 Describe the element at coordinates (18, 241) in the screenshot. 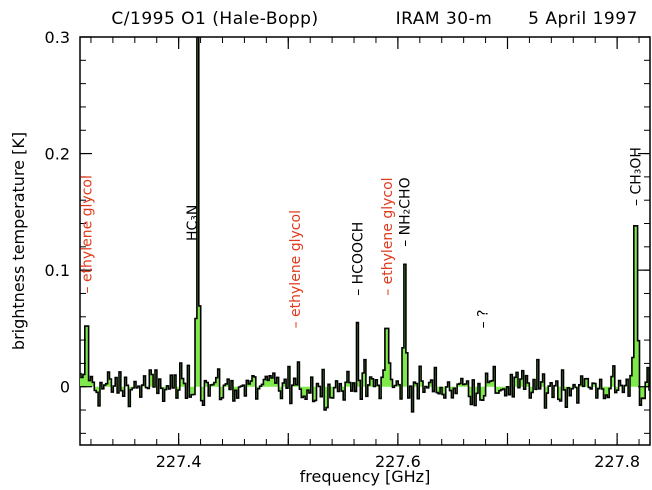

I see `y-axis-label: brightness temperature [K]` at that location.